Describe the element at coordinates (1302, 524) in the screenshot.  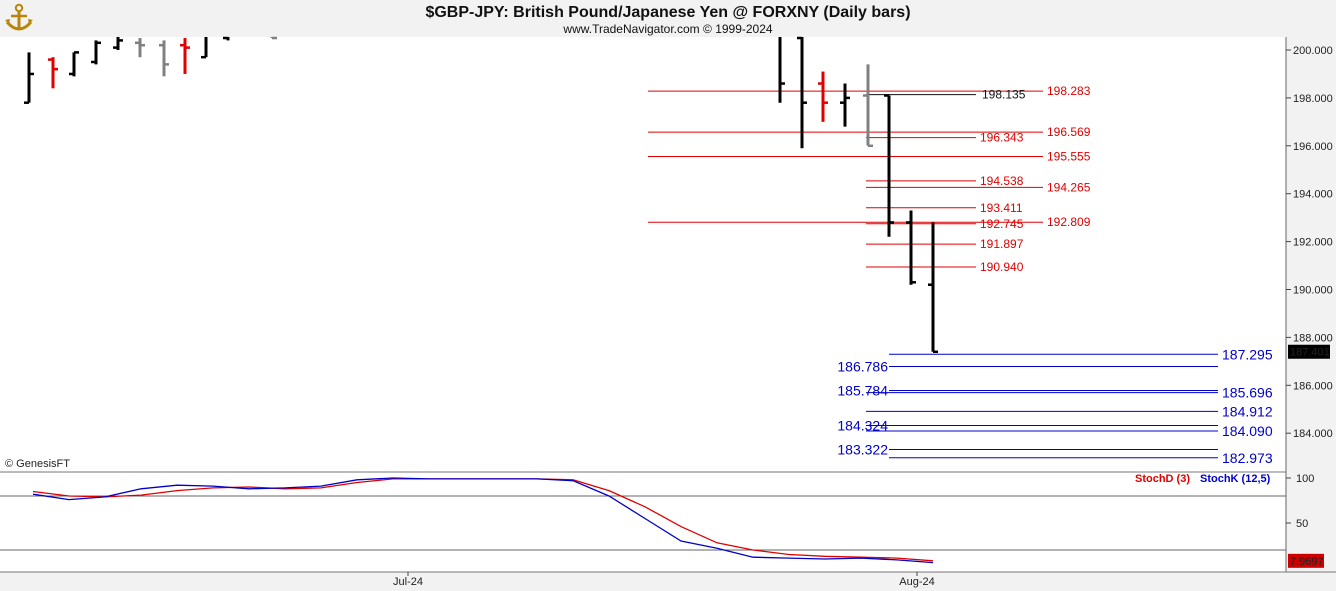
I see `stoch-tick-label: 50` at that location.